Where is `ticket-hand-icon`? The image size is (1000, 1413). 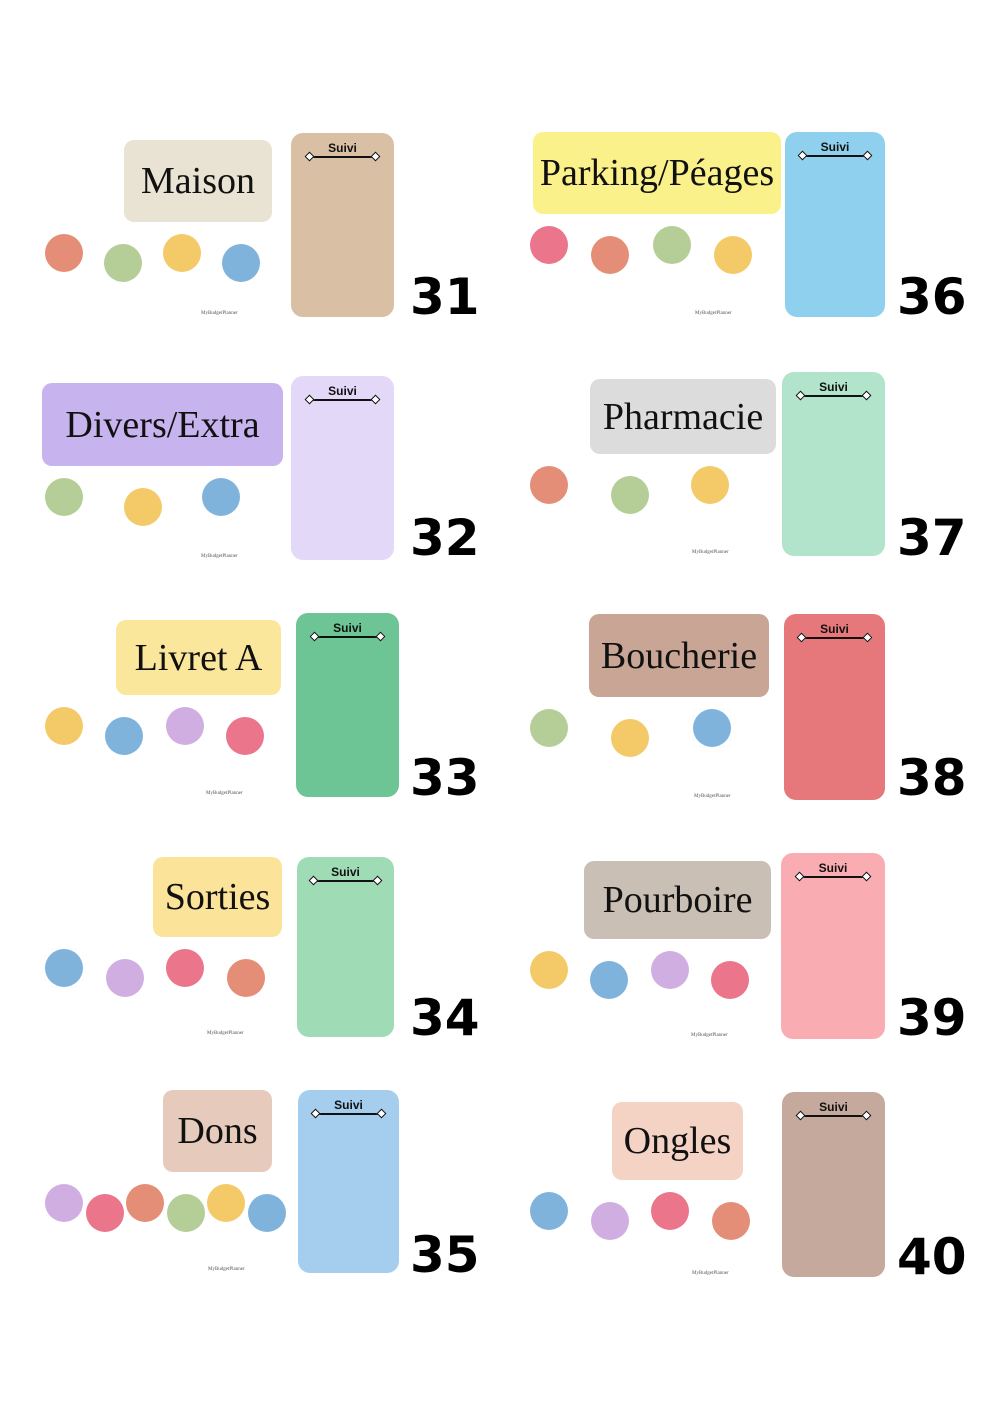 ticket-hand-icon is located at coordinates (732, 255).